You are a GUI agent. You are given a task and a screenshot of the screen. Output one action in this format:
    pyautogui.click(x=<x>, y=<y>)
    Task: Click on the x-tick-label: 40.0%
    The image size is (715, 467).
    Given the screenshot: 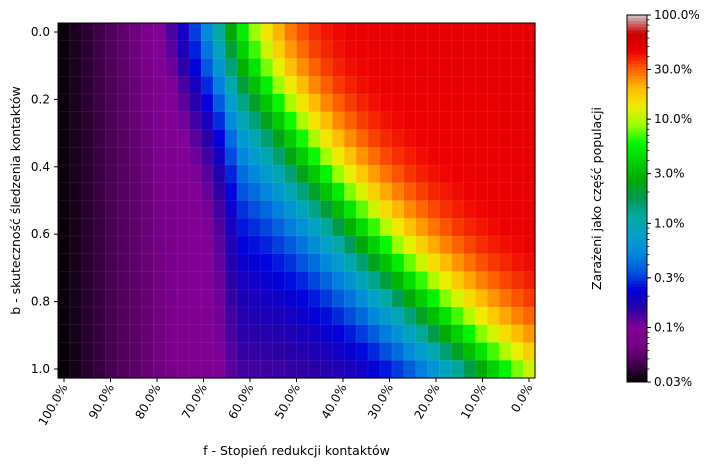 What is the action you would take?
    pyautogui.click(x=333, y=402)
    